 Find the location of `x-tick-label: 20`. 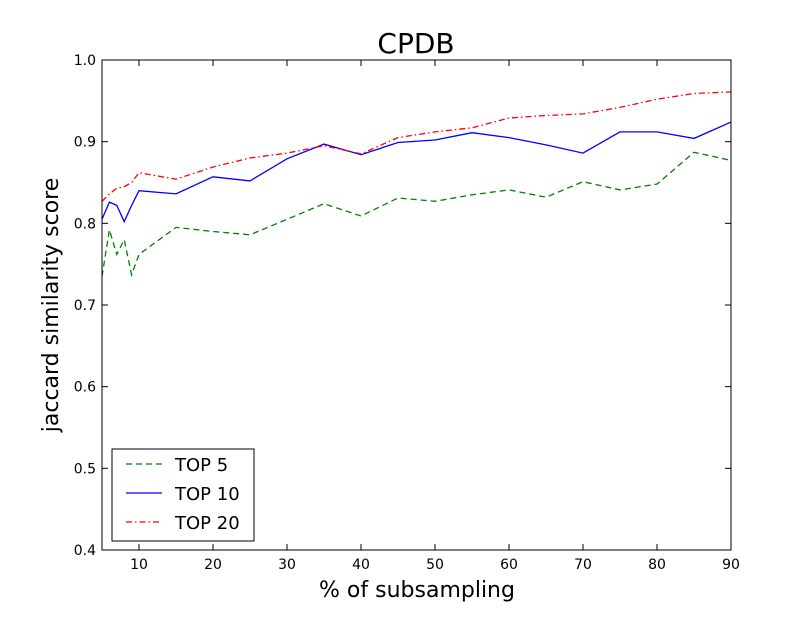

x-tick-label: 20 is located at coordinates (213, 565).